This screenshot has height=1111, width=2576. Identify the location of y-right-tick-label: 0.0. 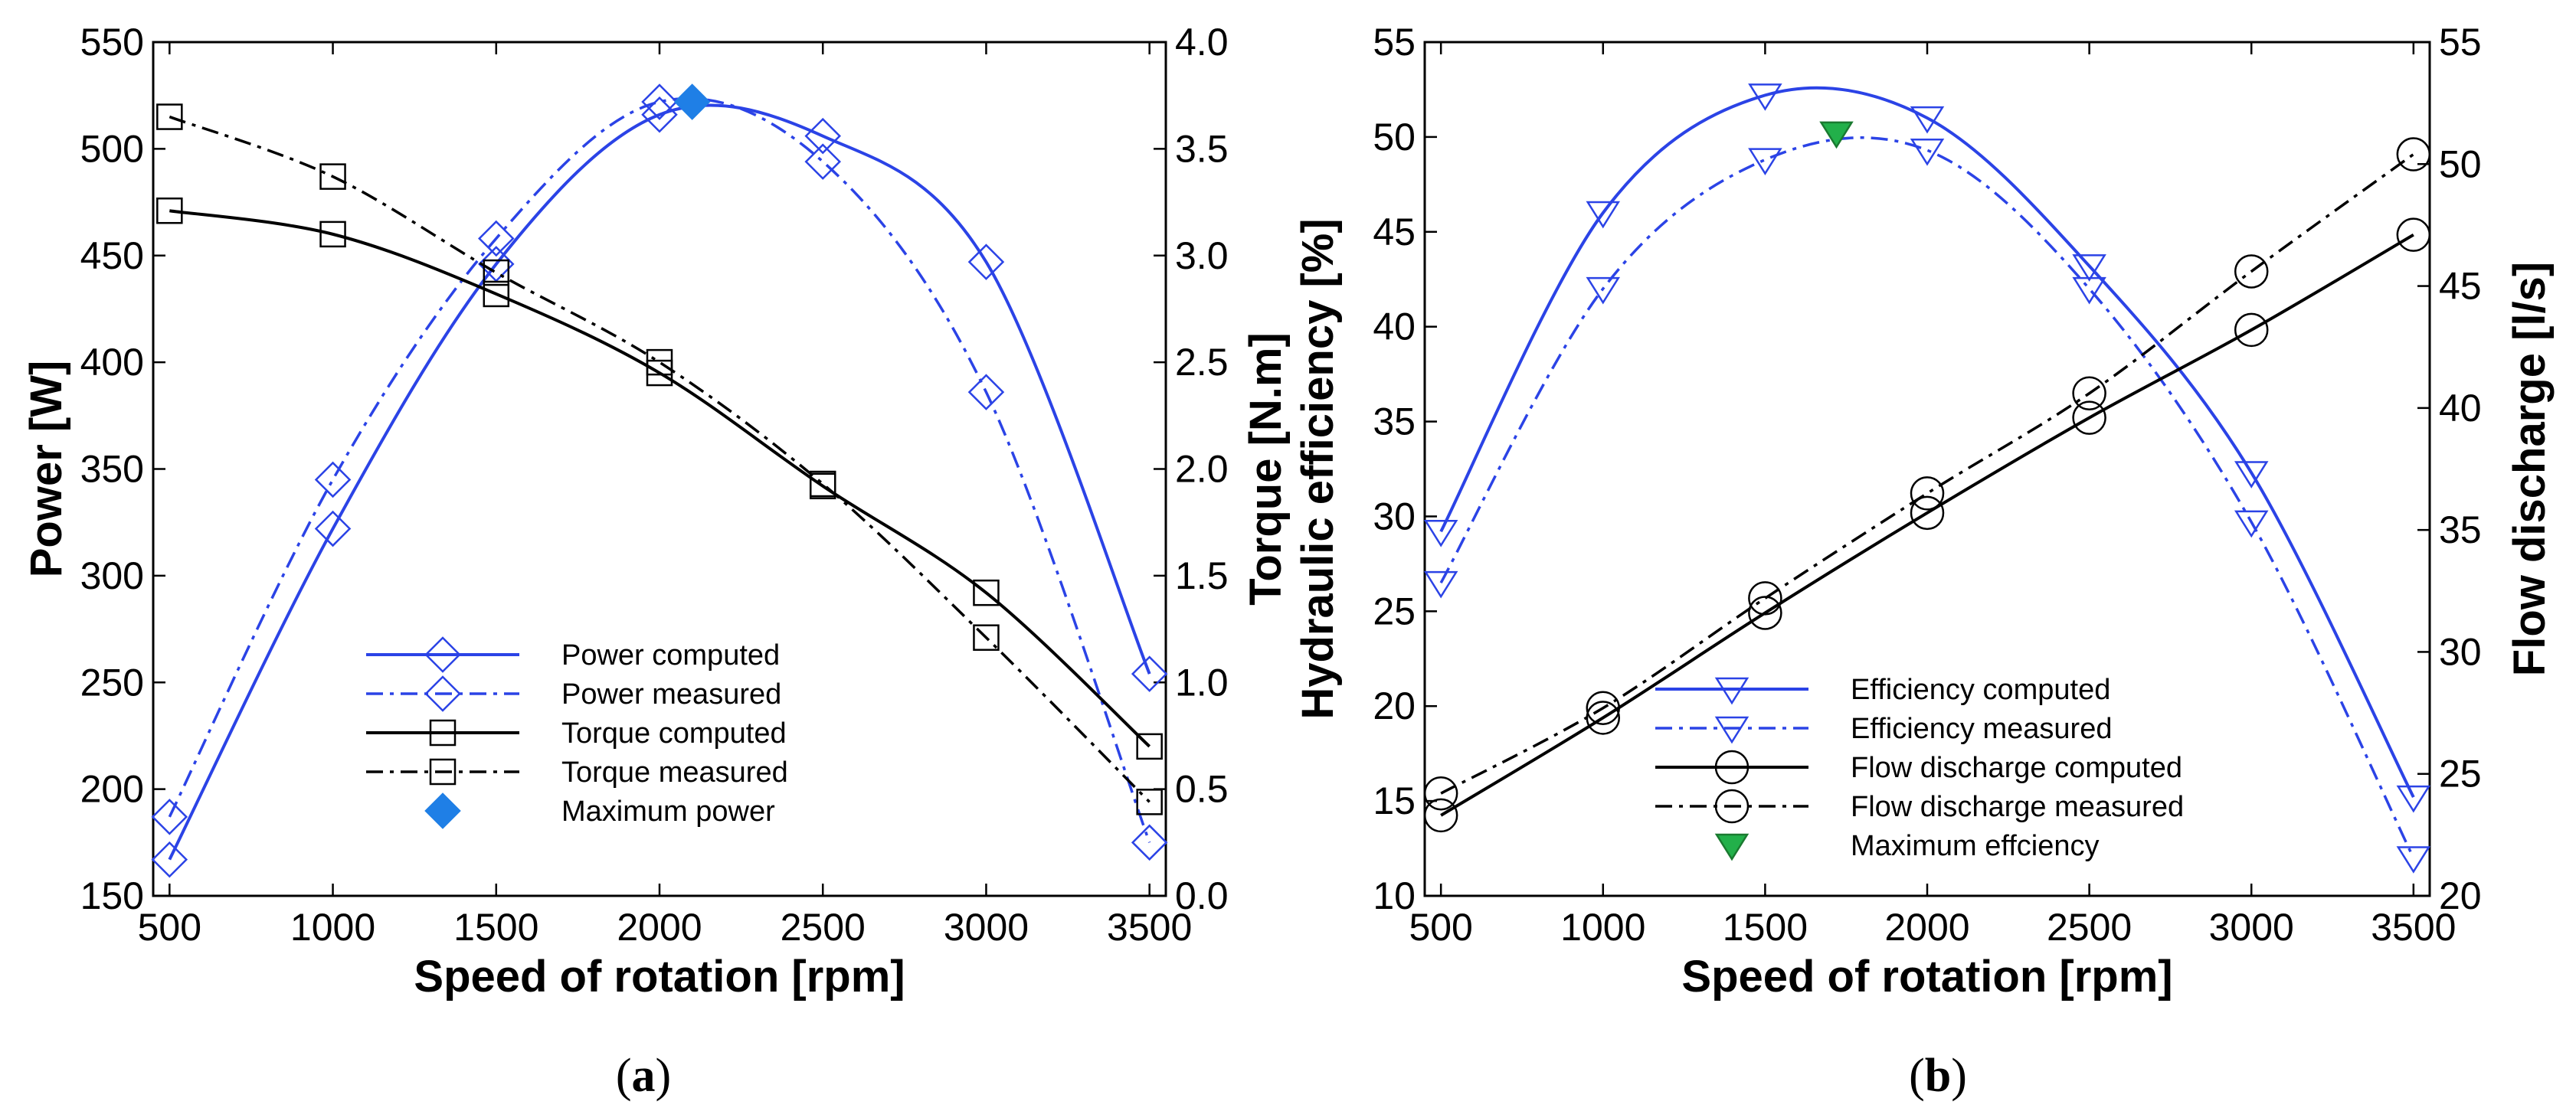
(1202, 896).